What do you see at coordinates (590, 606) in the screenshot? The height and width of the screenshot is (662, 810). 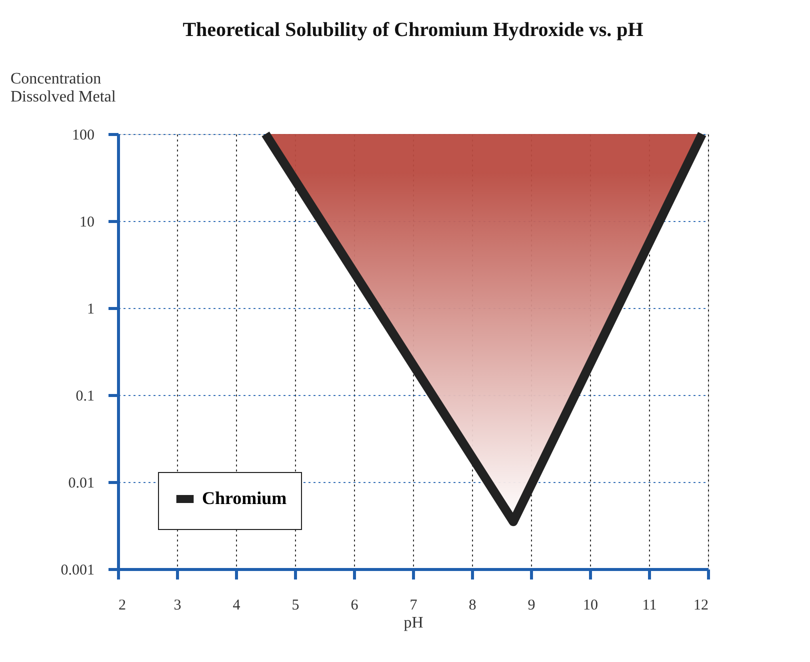 I see `x-tick-label: 10` at bounding box center [590, 606].